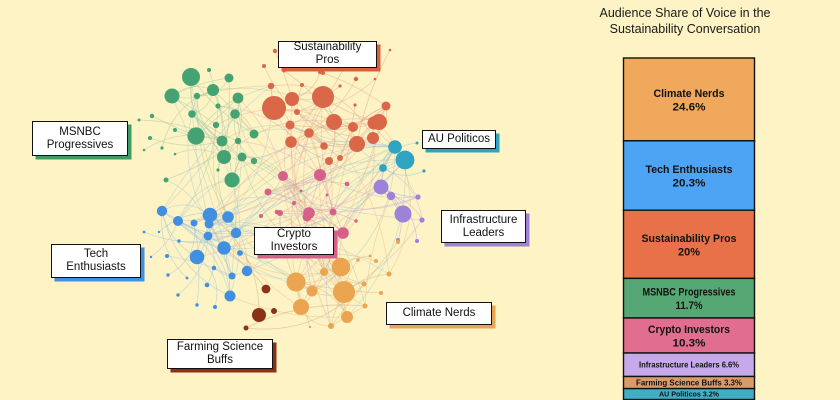 This screenshot has height=400, width=840. I want to click on svg-text: Sustainability Pros, so click(689, 239).